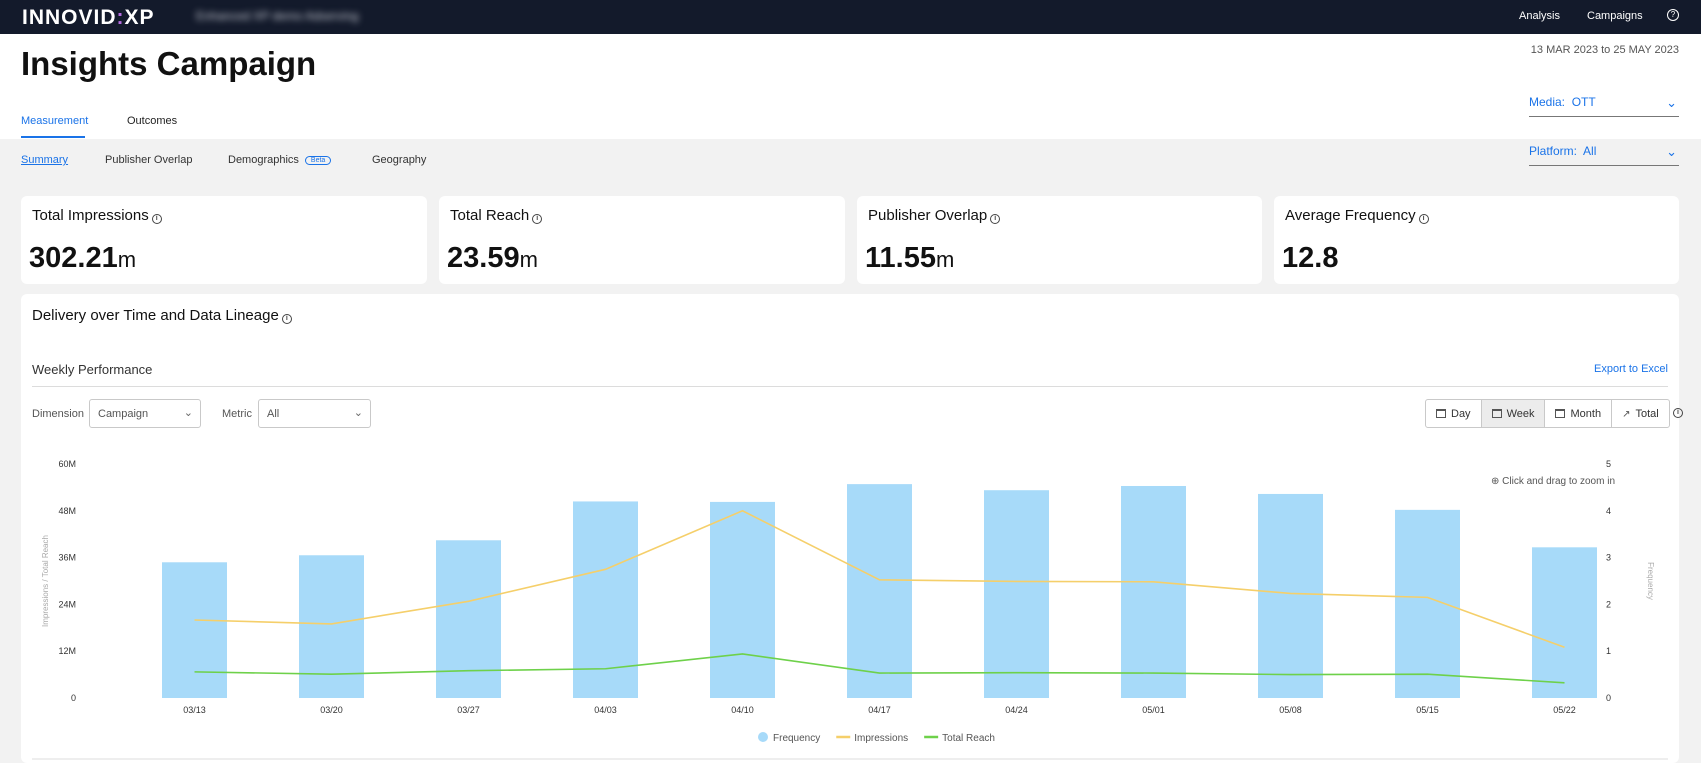 This screenshot has height=763, width=1701. I want to click on nav-analysis: Analysis, so click(1539, 16).